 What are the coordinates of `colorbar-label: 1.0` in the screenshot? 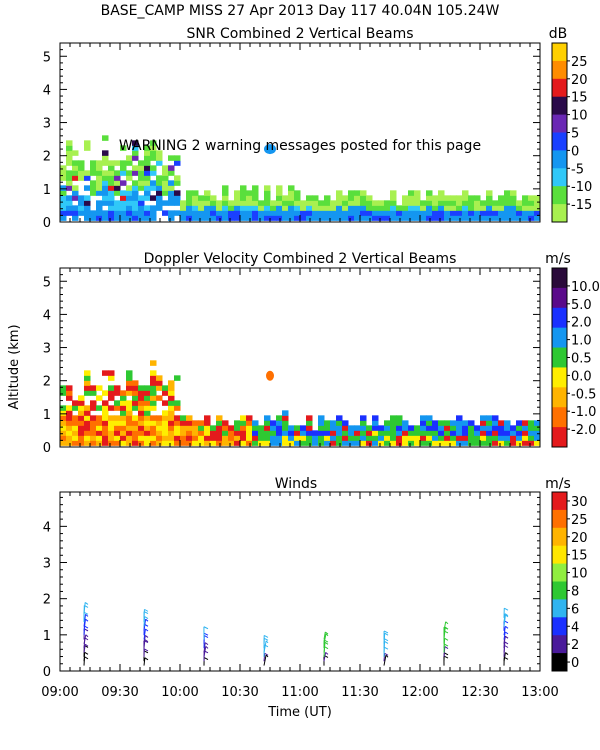 It's located at (581, 341).